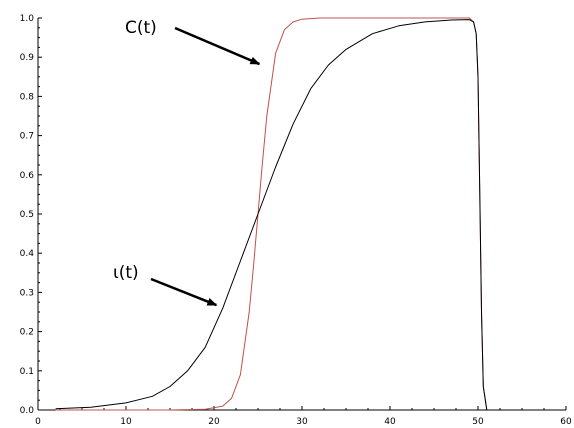 The width and height of the screenshot is (574, 428). What do you see at coordinates (27, 293) in the screenshot?
I see `y-tick-label: 0.3` at bounding box center [27, 293].